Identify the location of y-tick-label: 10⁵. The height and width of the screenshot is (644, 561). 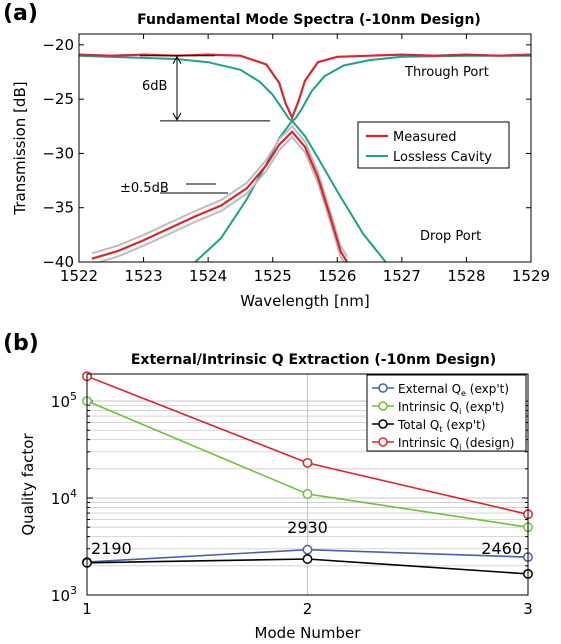
(64, 400).